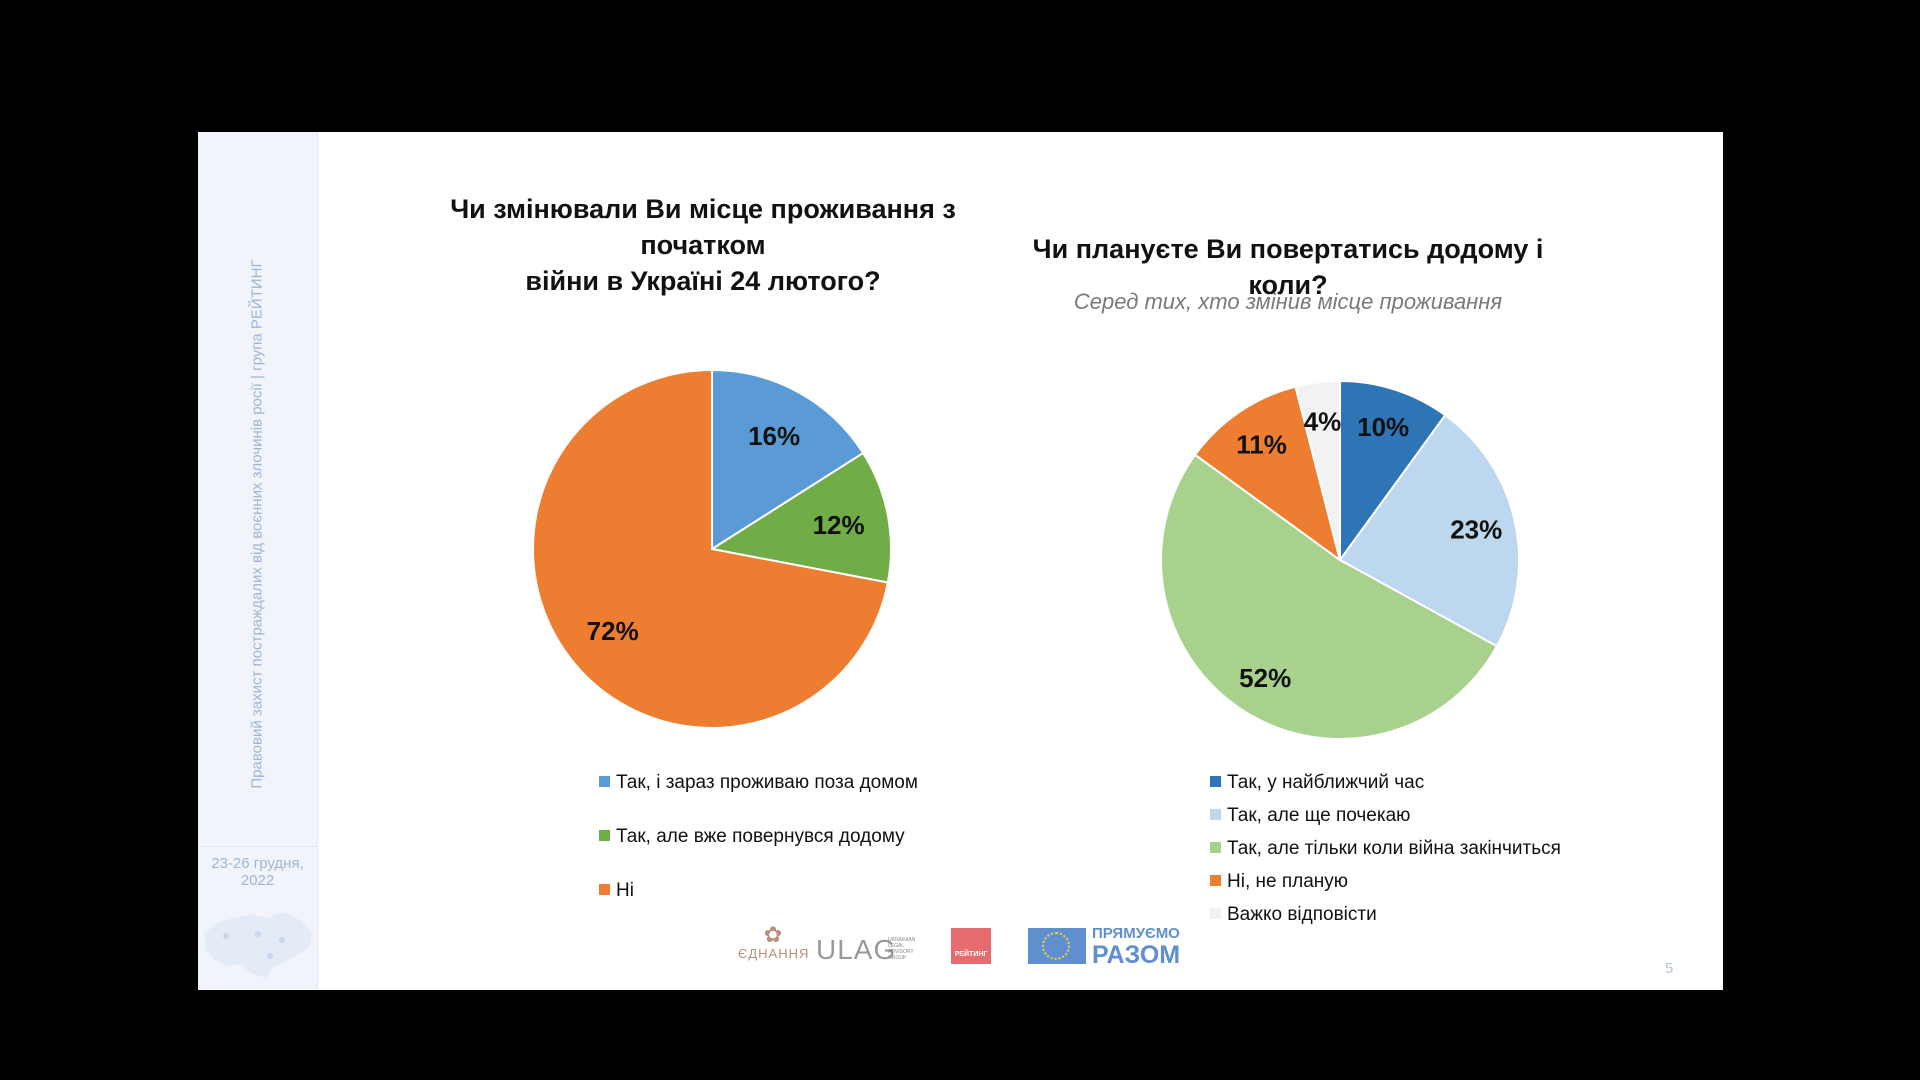 This screenshot has height=1080, width=1920. I want to click on eu-flag-icon, so click(1057, 946).